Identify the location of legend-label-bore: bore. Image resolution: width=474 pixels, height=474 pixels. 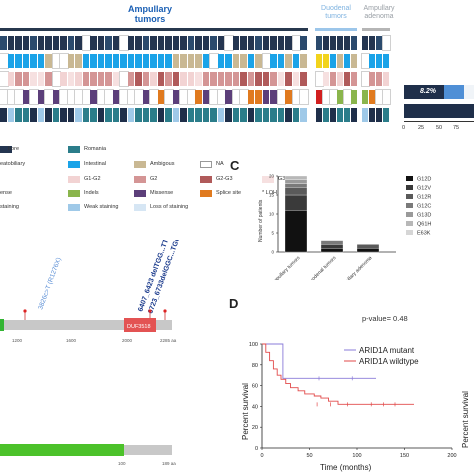
(14, 149).